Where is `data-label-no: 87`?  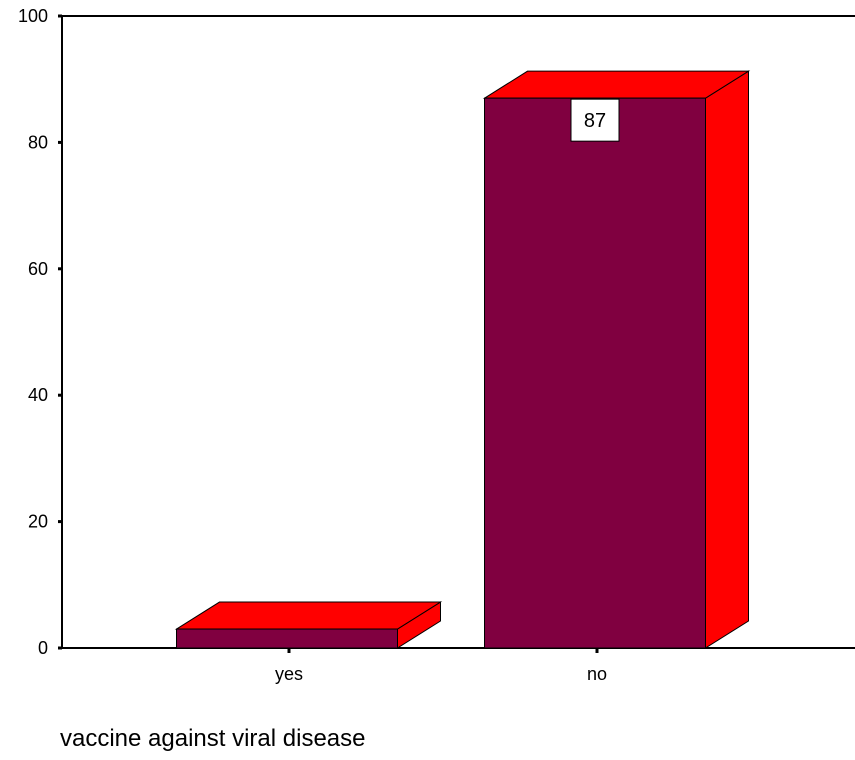 data-label-no: 87 is located at coordinates (595, 120).